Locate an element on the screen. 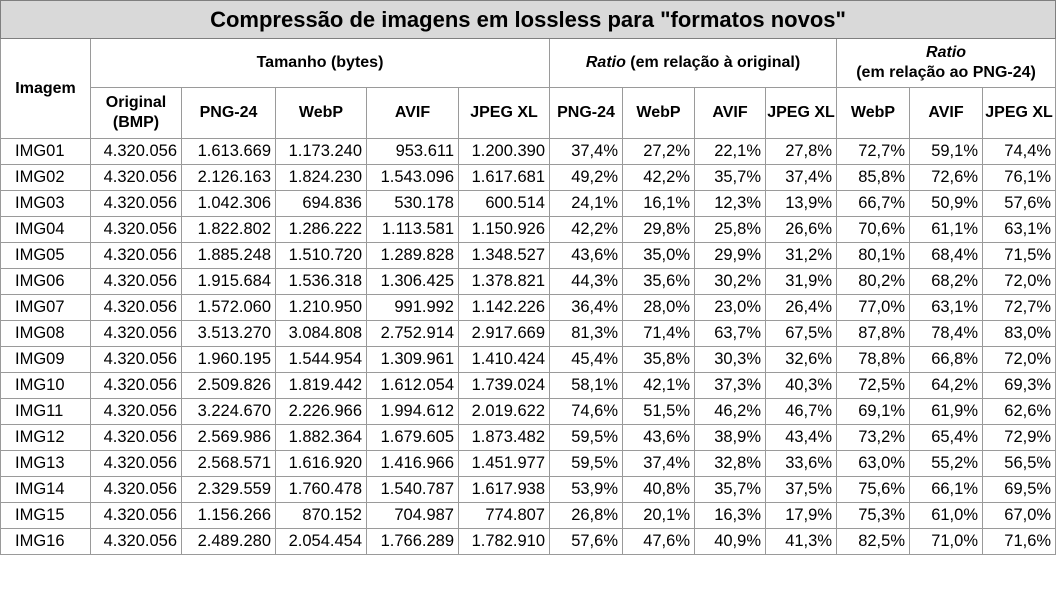 Image resolution: width=1059 pixels, height=590 pixels. cell-webp-size: 1.286.222 is located at coordinates (321, 229).